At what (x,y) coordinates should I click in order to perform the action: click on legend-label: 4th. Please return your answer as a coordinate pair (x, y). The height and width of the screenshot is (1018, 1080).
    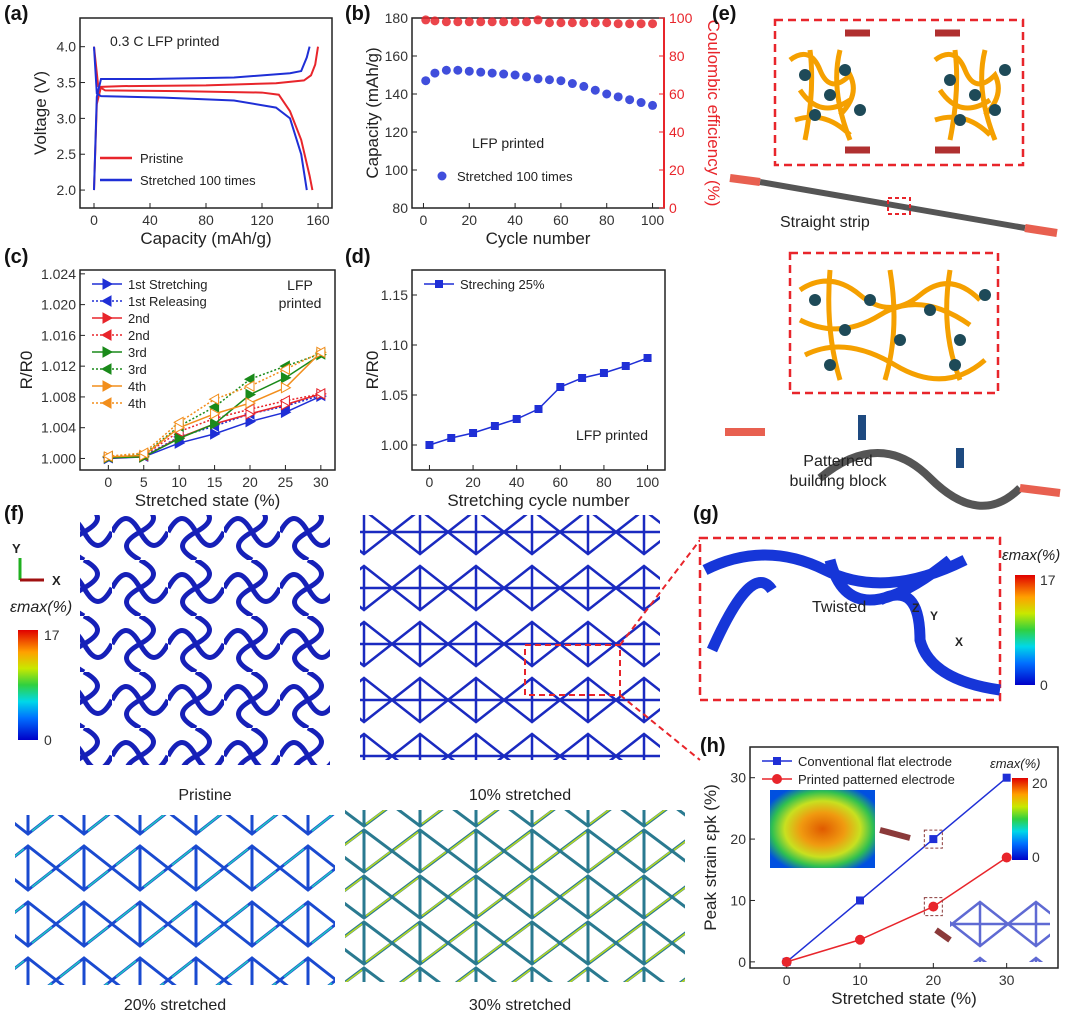
    Looking at the image, I should click on (137, 403).